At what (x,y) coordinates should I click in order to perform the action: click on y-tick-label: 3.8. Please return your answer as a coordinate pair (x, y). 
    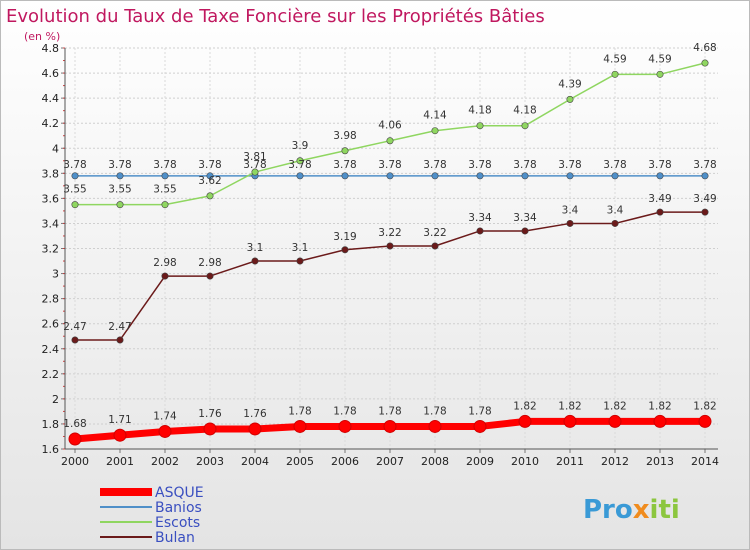
    Looking at the image, I should click on (51, 173).